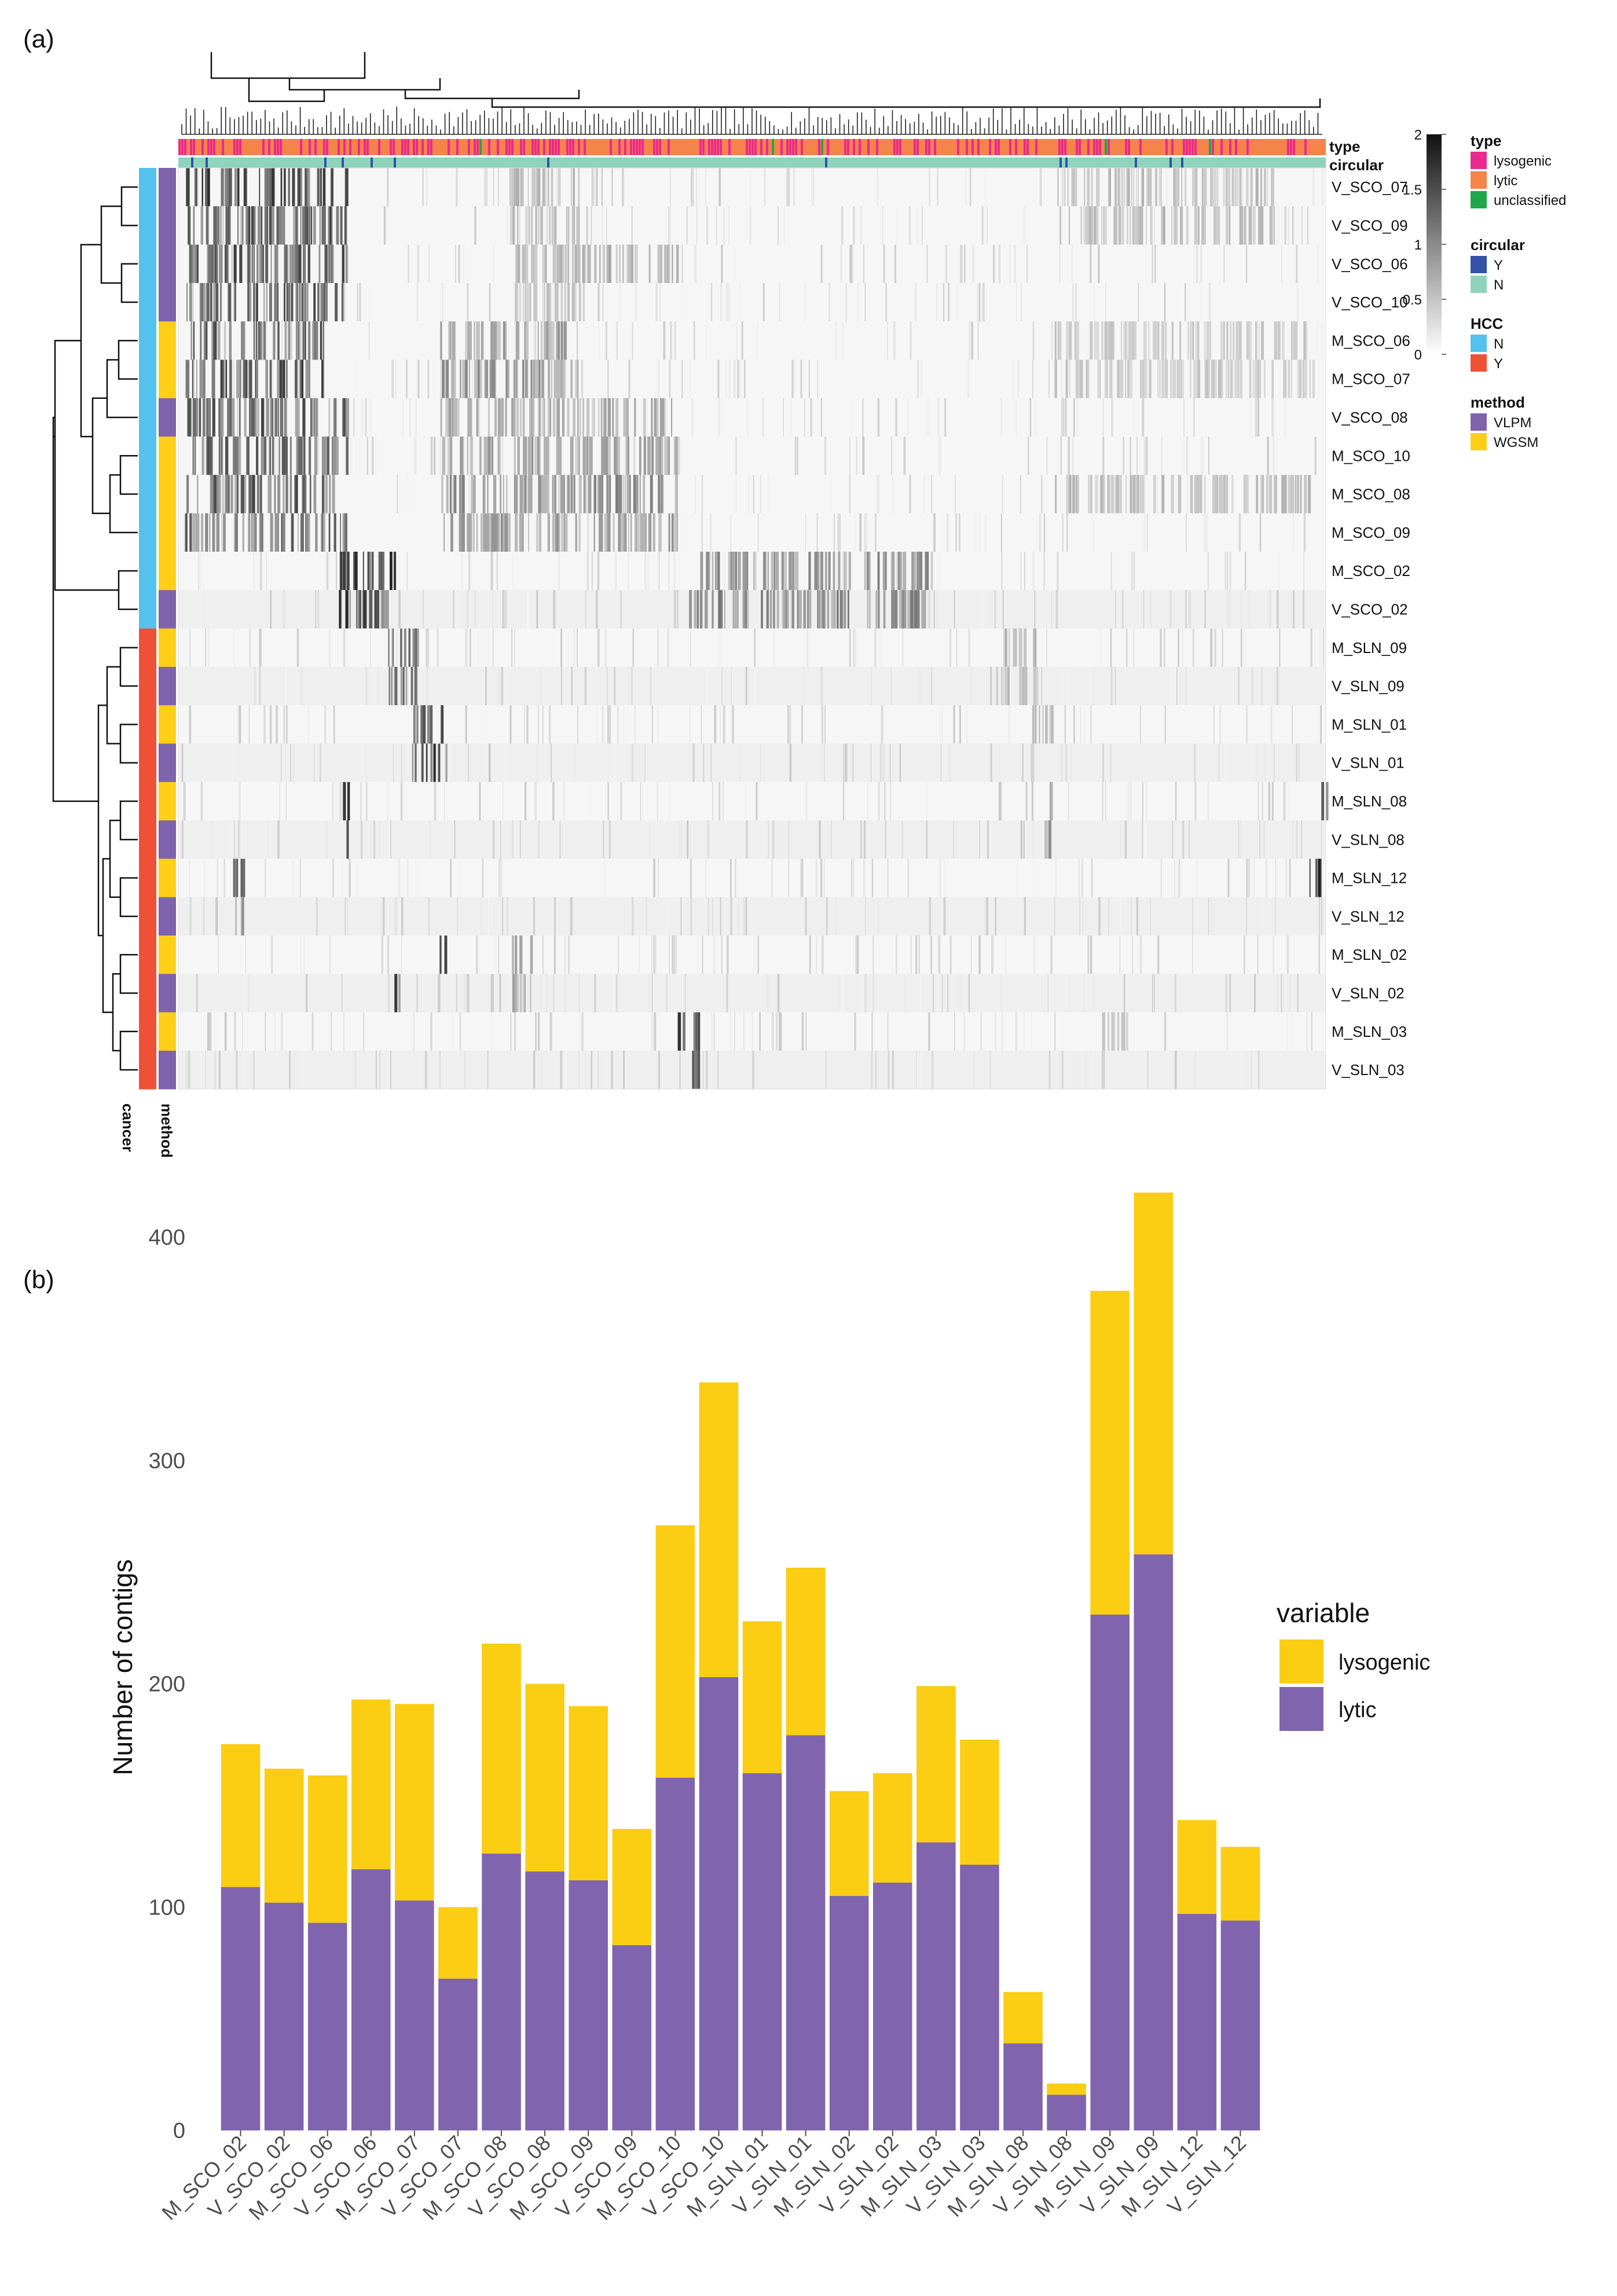 Image resolution: width=1617 pixels, height=2296 pixels. What do you see at coordinates (762, 1951) in the screenshot?
I see `bar-lytic` at bounding box center [762, 1951].